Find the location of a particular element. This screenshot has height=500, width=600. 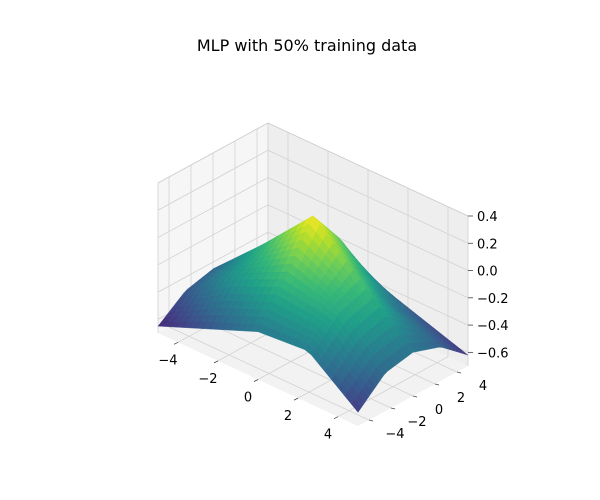

z-tick-label: 0.2 is located at coordinates (487, 244).